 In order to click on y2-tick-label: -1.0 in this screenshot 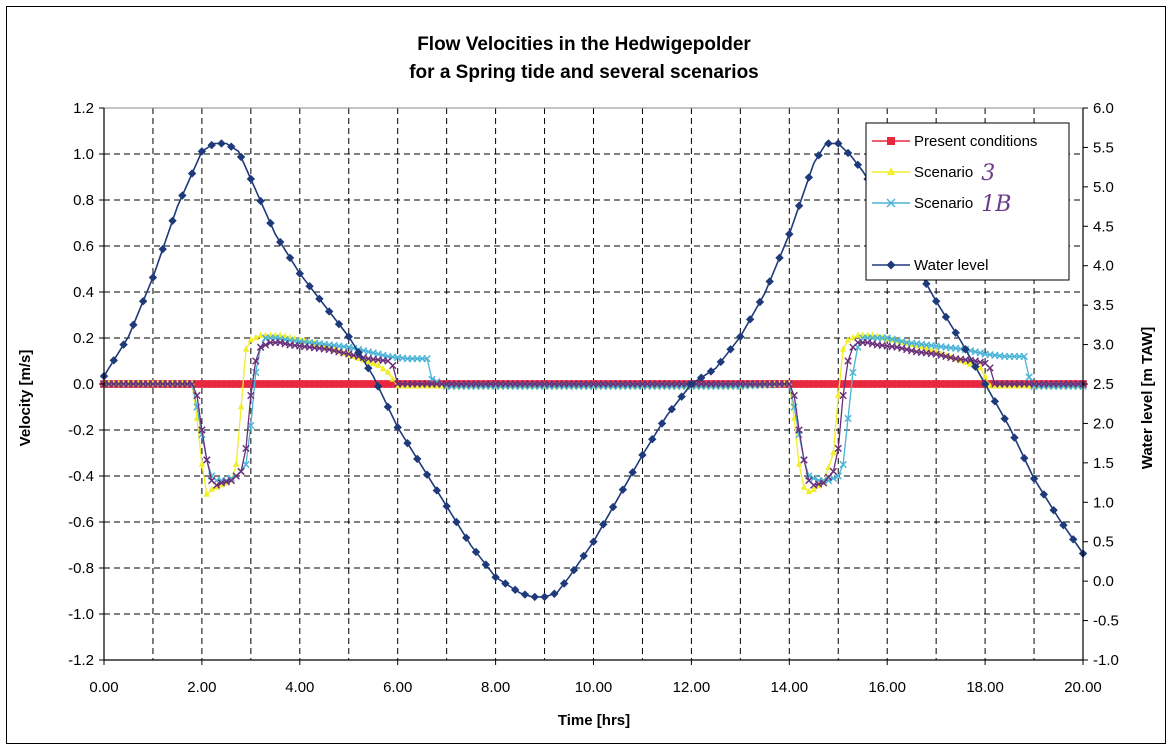, I will do `click(1106, 660)`.